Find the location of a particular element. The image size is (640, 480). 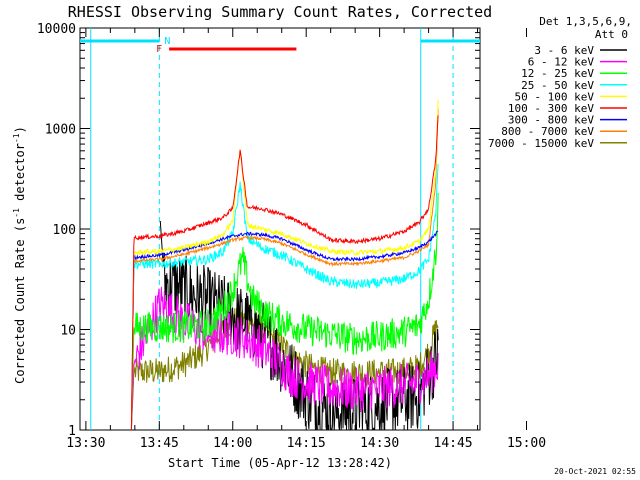

y-axis-label-sup2: -1 is located at coordinates (16, 138).